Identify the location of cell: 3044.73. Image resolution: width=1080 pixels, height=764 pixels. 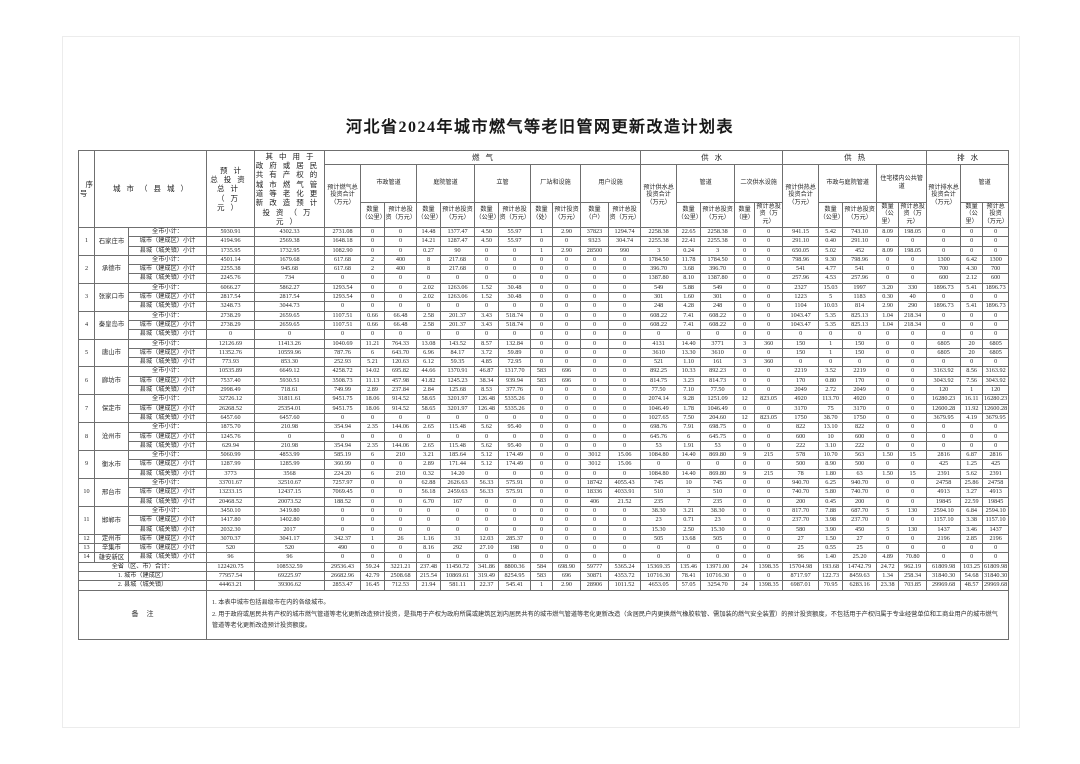
(289, 306).